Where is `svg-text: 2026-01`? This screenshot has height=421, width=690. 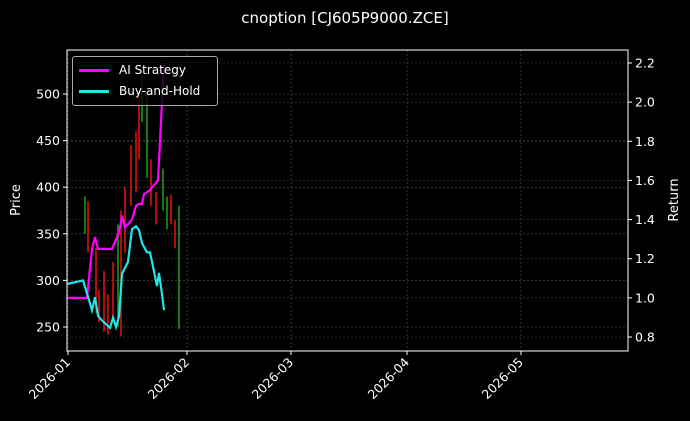 svg-text: 2026-01 is located at coordinates (50, 379).